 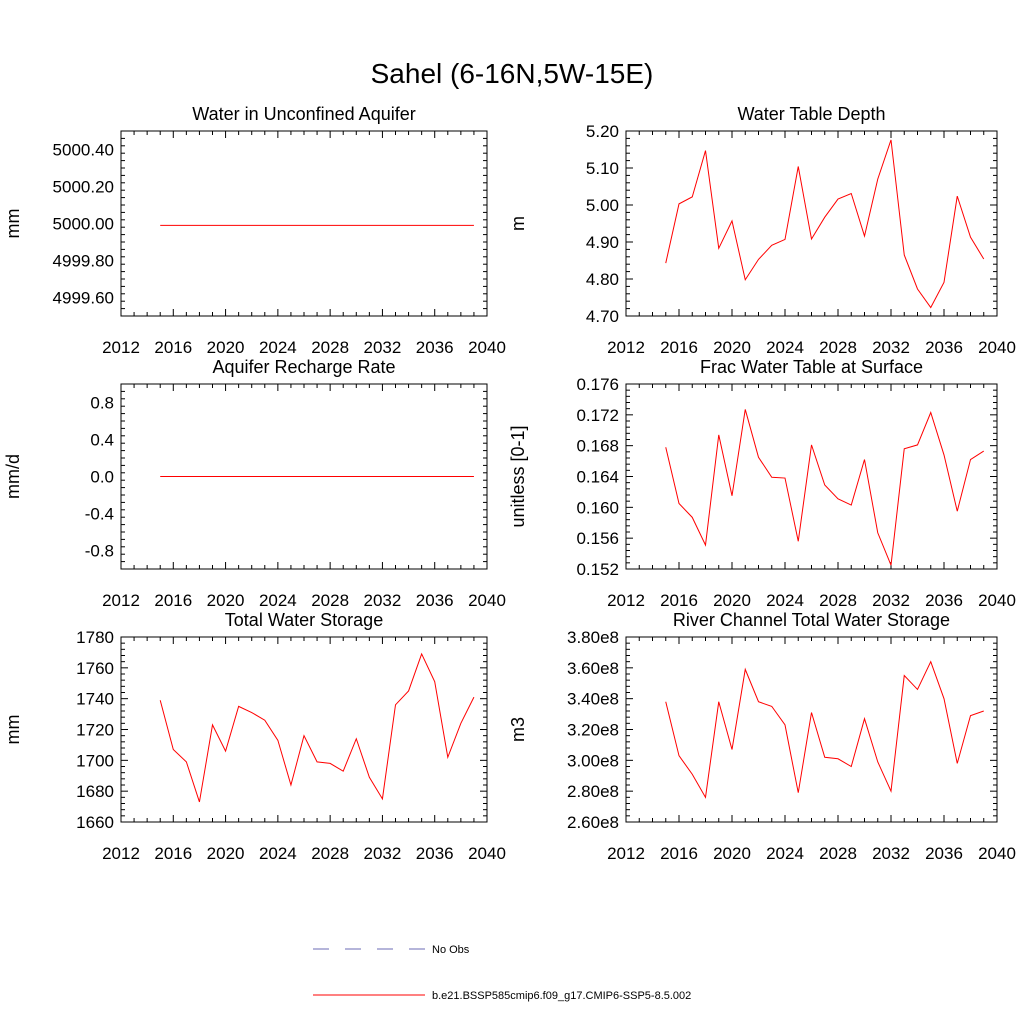 I want to click on y-tick-label: 0.168, so click(x=597, y=446).